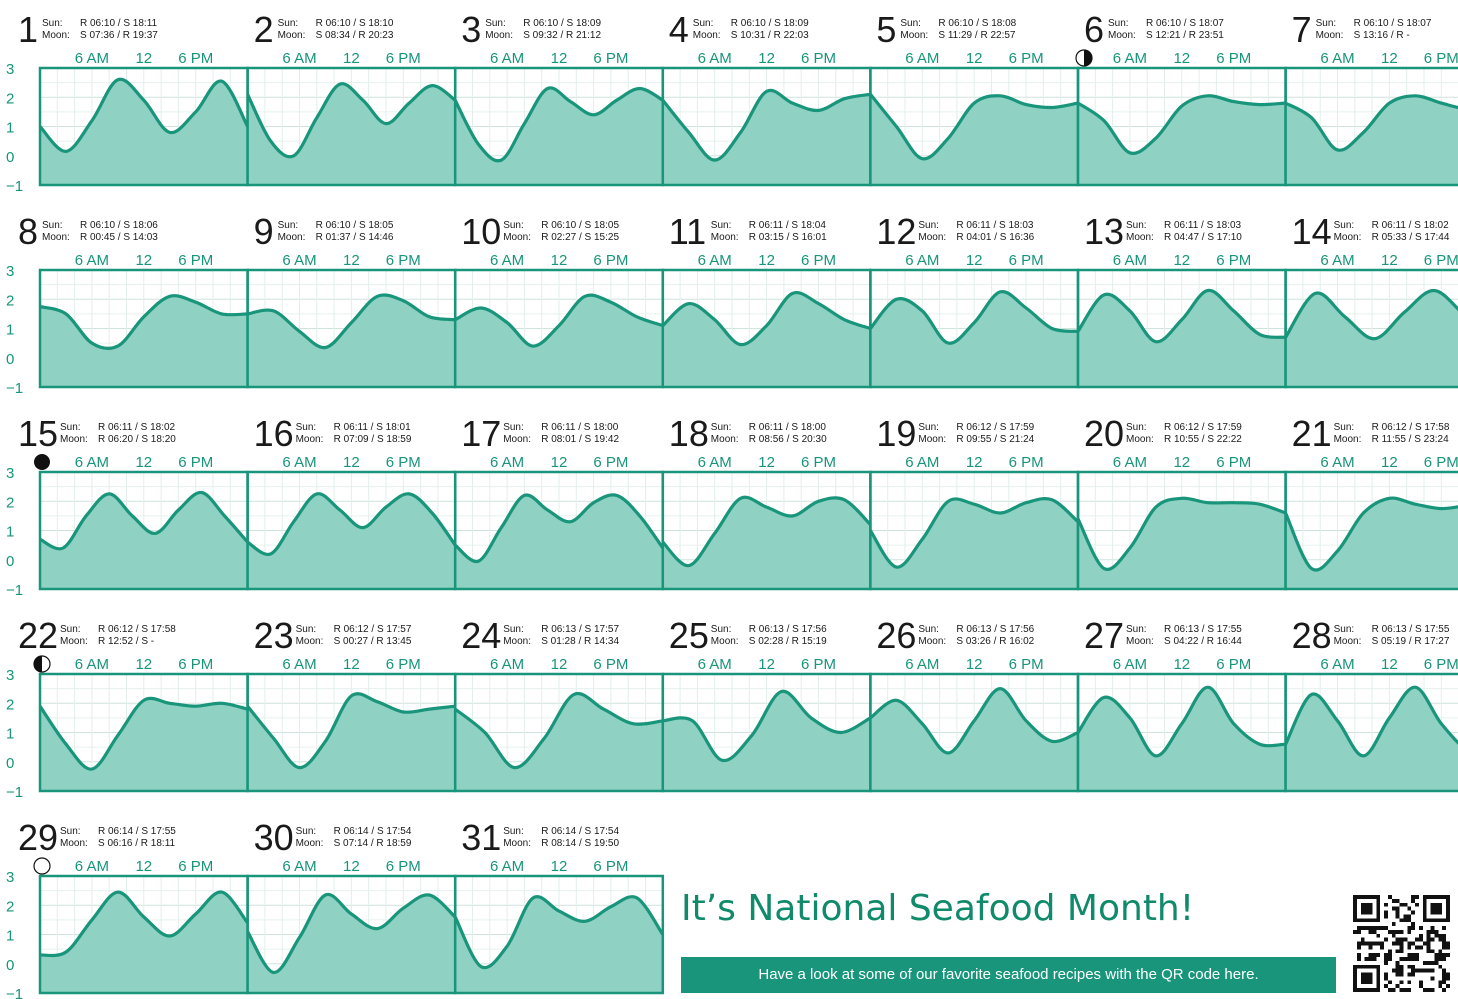  What do you see at coordinates (1104, 231) in the screenshot?
I see `day-number: 13` at bounding box center [1104, 231].